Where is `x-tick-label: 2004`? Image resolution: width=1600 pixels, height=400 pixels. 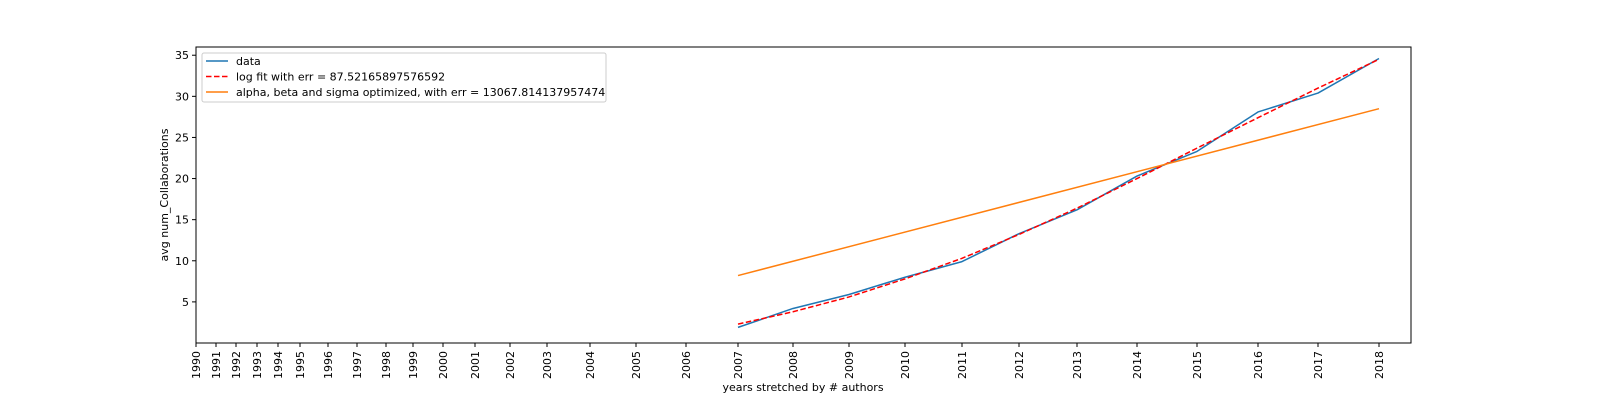 x-tick-label: 2004 is located at coordinates (590, 365).